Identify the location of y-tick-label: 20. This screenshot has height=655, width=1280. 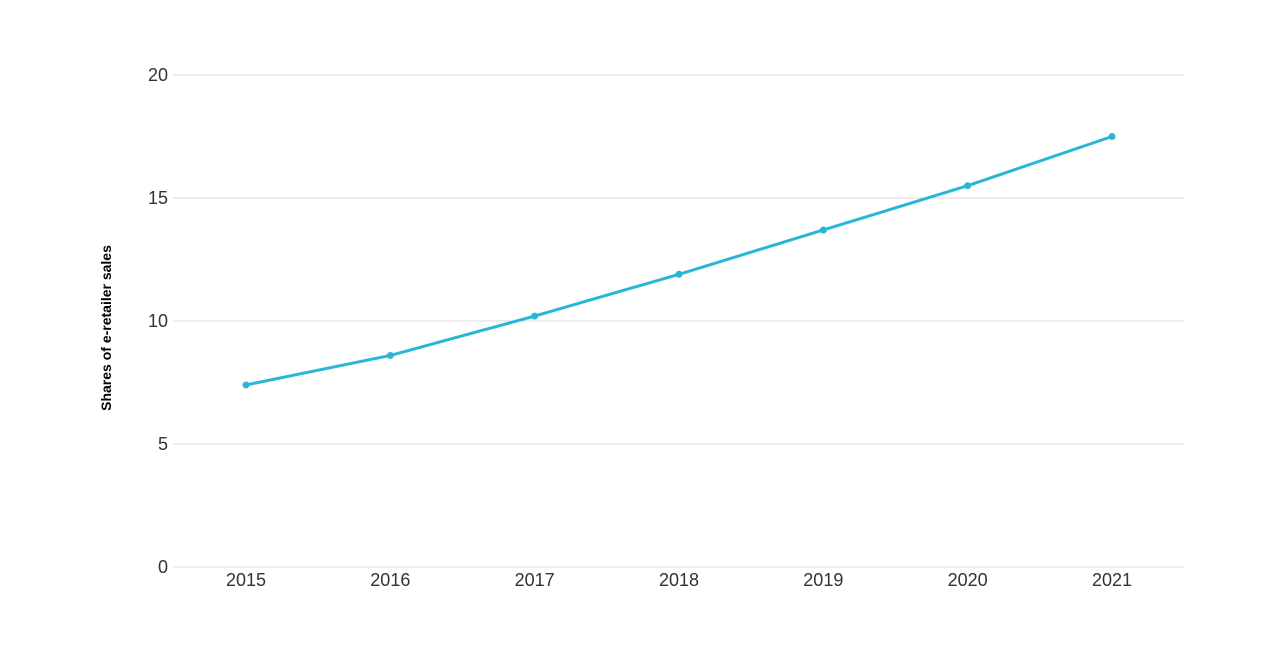
(158, 75).